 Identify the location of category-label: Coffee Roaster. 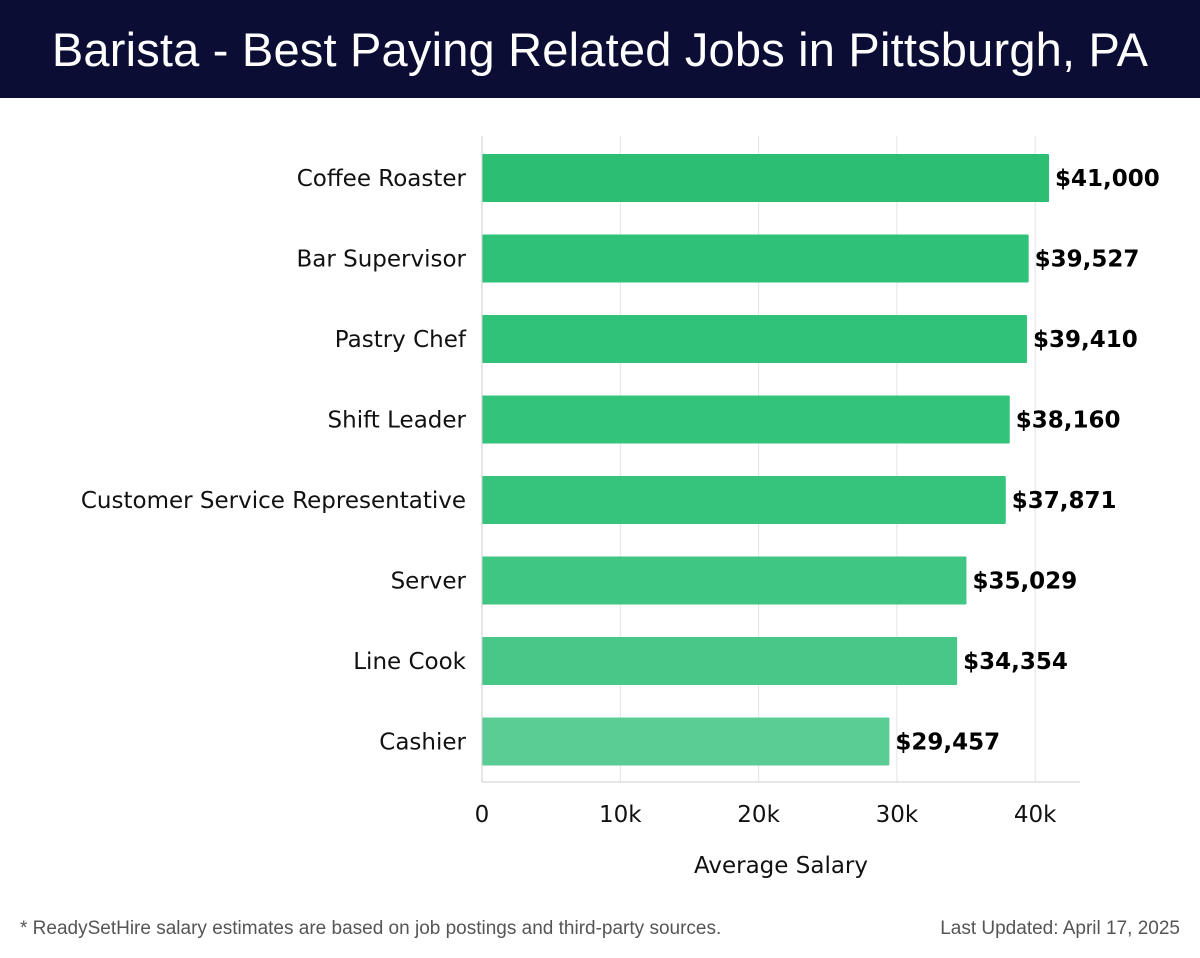
(382, 179).